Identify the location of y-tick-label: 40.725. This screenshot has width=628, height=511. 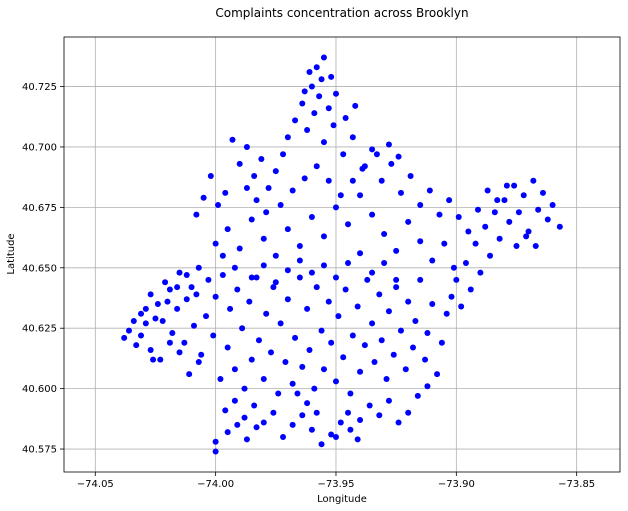
(39, 87).